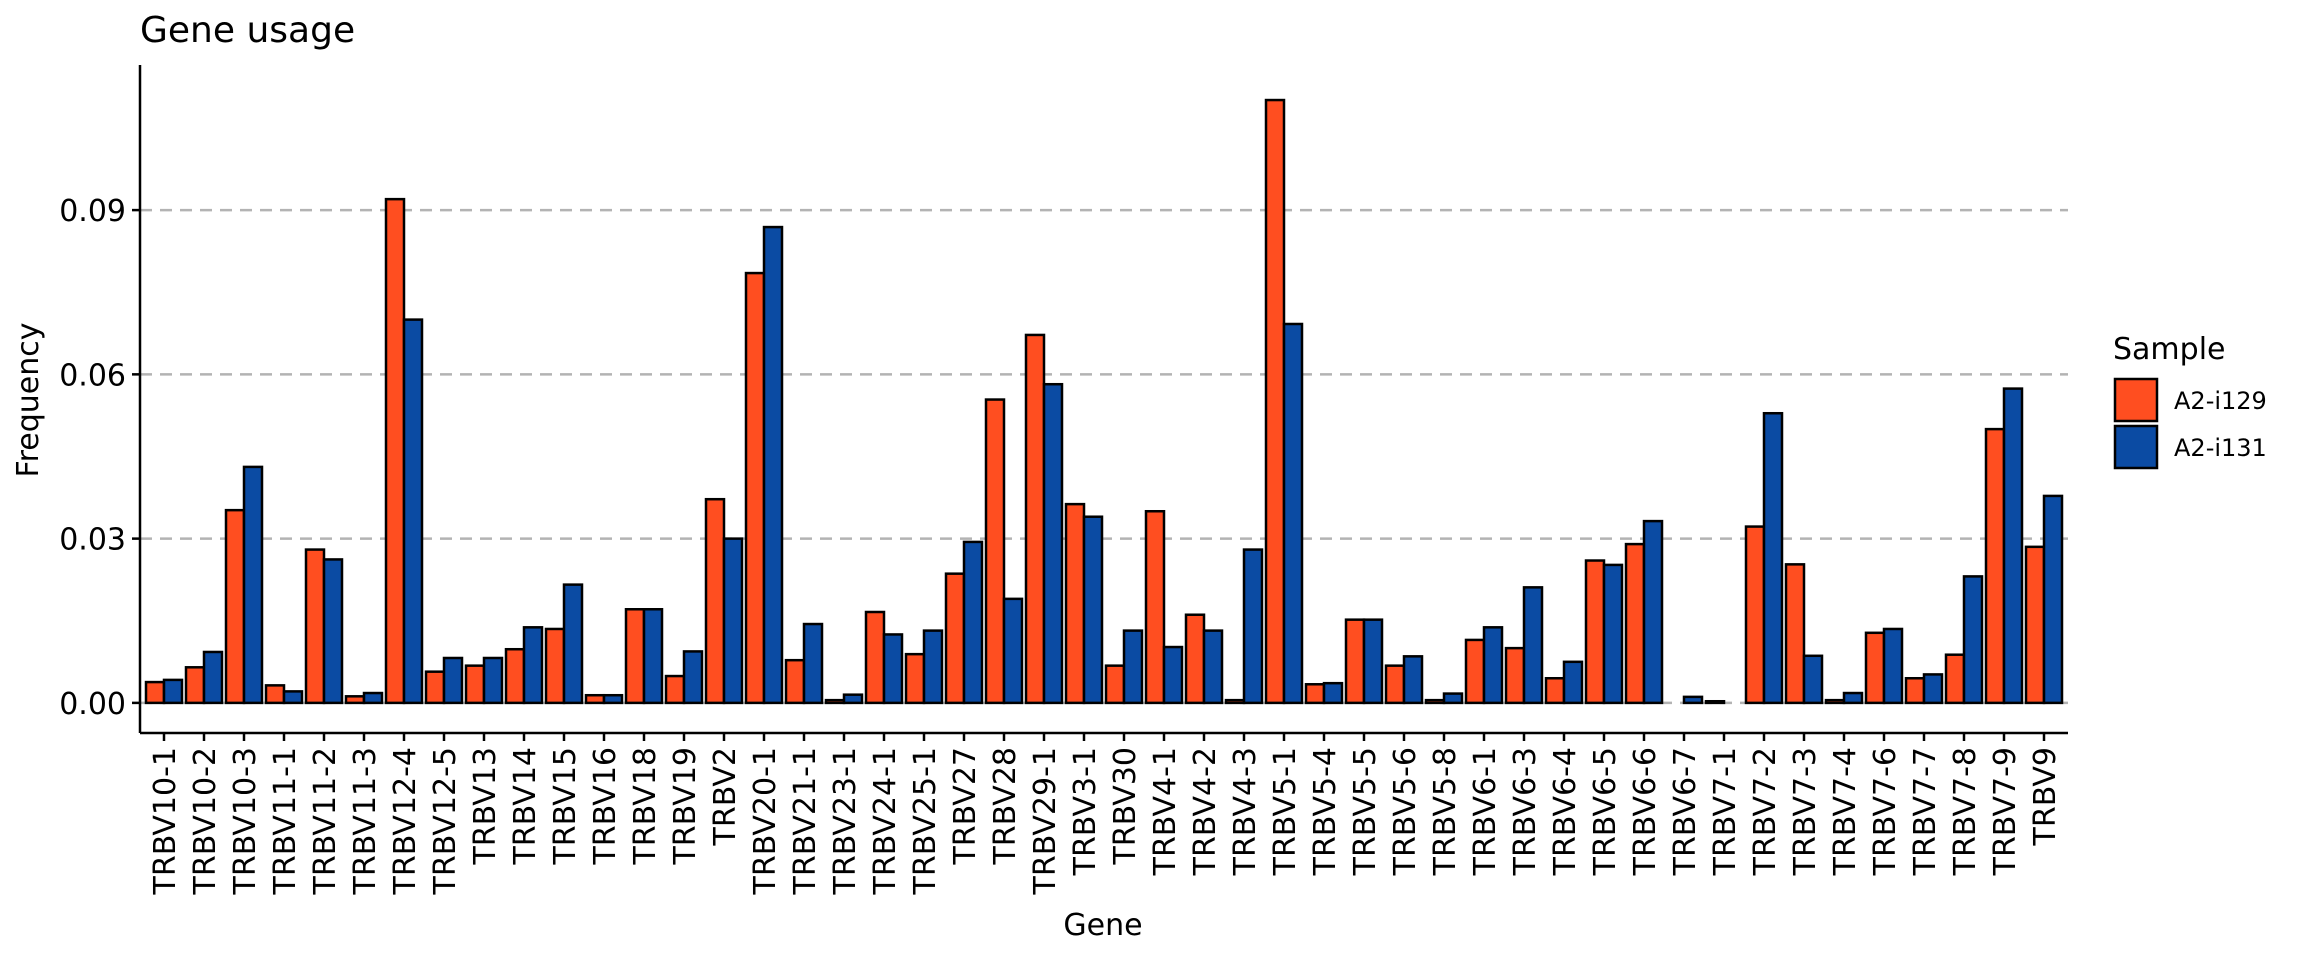 This screenshot has width=2304, height=960. Describe the element at coordinates (805, 821) in the screenshot. I see `x-tick-label: TRBV21-1` at that location.